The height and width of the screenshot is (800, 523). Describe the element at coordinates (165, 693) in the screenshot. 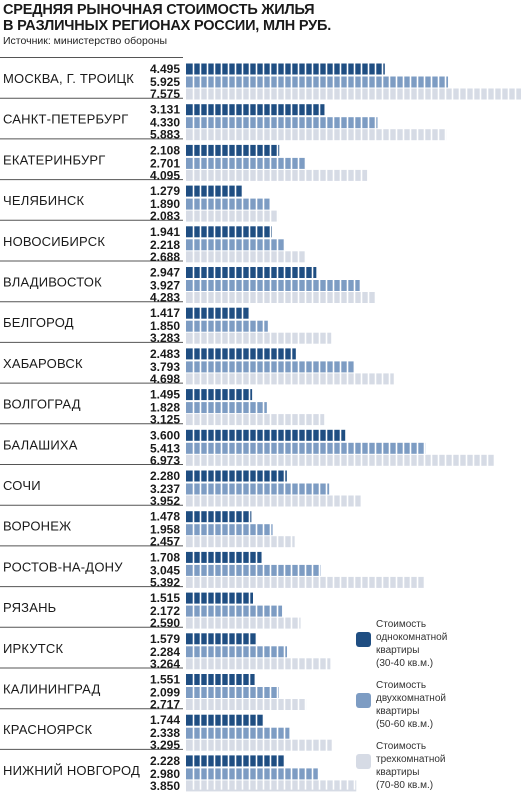

I see `value-label: 2.099` at that location.